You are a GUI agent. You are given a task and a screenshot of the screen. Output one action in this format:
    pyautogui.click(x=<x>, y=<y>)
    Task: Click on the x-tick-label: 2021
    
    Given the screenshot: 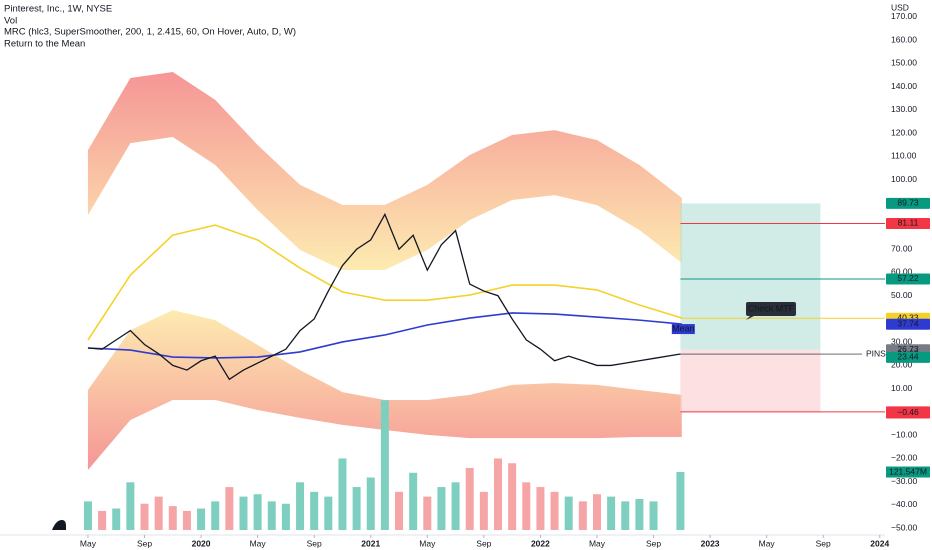 What is the action you would take?
    pyautogui.click(x=370, y=543)
    